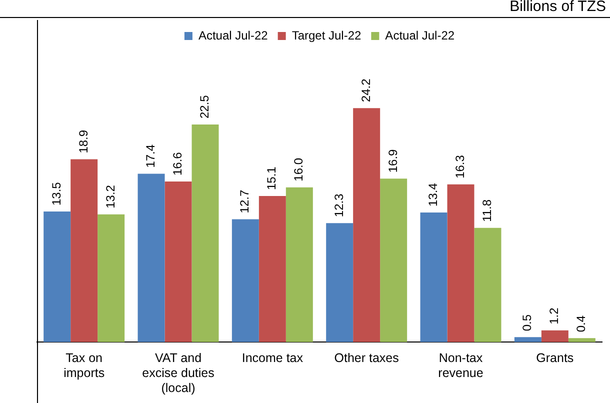 This screenshot has height=403, width=610. Describe the element at coordinates (433, 194) in the screenshot. I see `data-label: 13.4` at that location.